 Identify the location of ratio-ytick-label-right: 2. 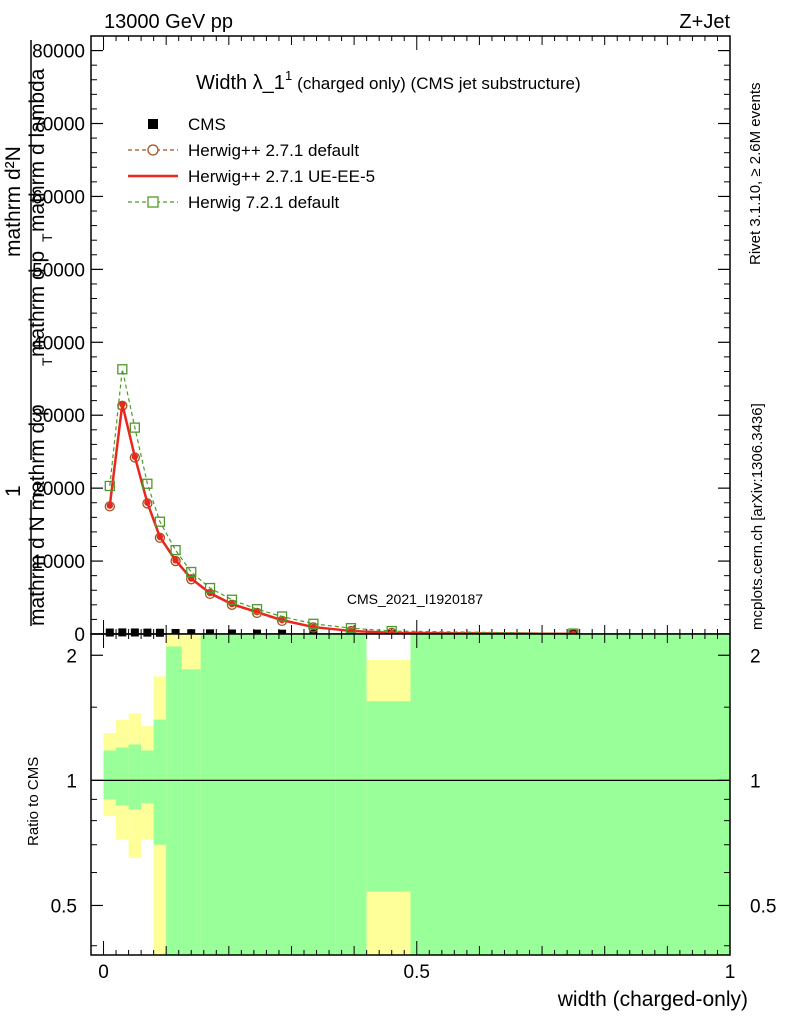
(755, 656).